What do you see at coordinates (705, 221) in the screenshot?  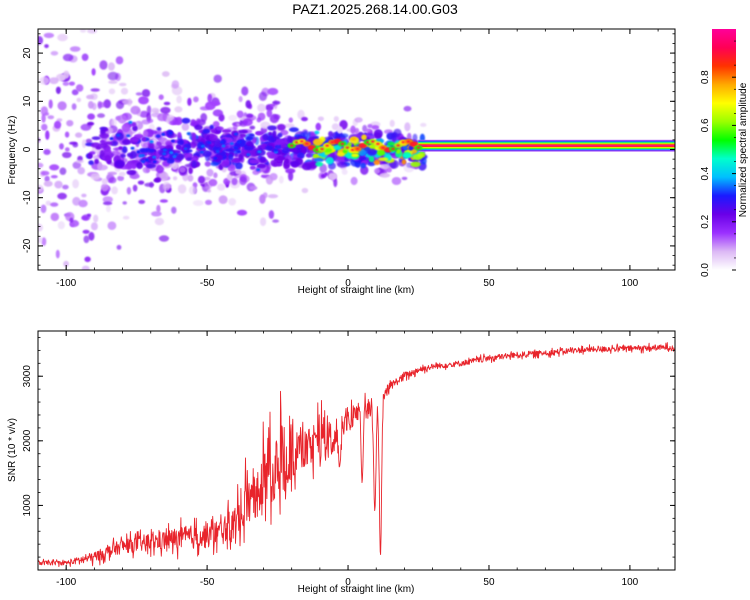 I see `colorbar-tick-label: 0.2` at bounding box center [705, 221].